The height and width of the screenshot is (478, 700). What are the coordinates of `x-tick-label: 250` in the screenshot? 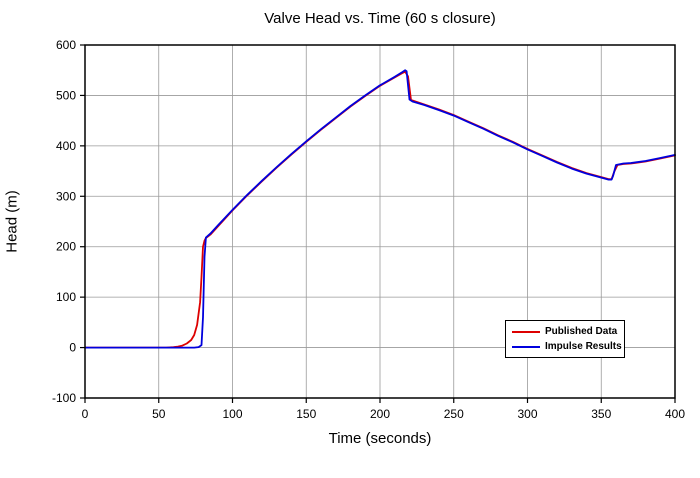 It's located at (454, 414).